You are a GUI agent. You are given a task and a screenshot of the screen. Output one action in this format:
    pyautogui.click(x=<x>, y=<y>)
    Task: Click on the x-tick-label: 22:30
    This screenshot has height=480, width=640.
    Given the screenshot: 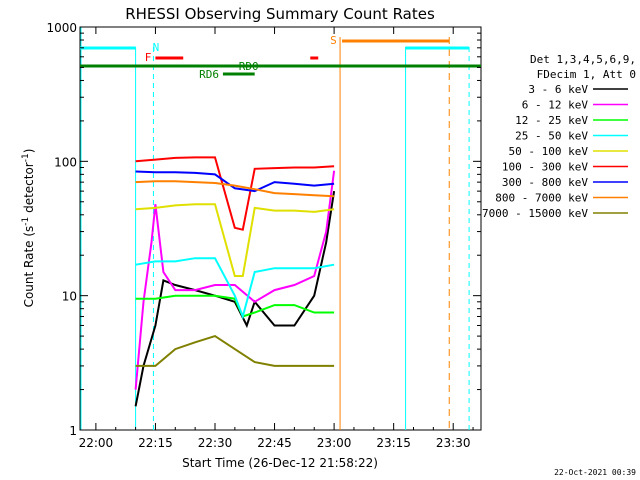 What is the action you would take?
    pyautogui.click(x=215, y=443)
    